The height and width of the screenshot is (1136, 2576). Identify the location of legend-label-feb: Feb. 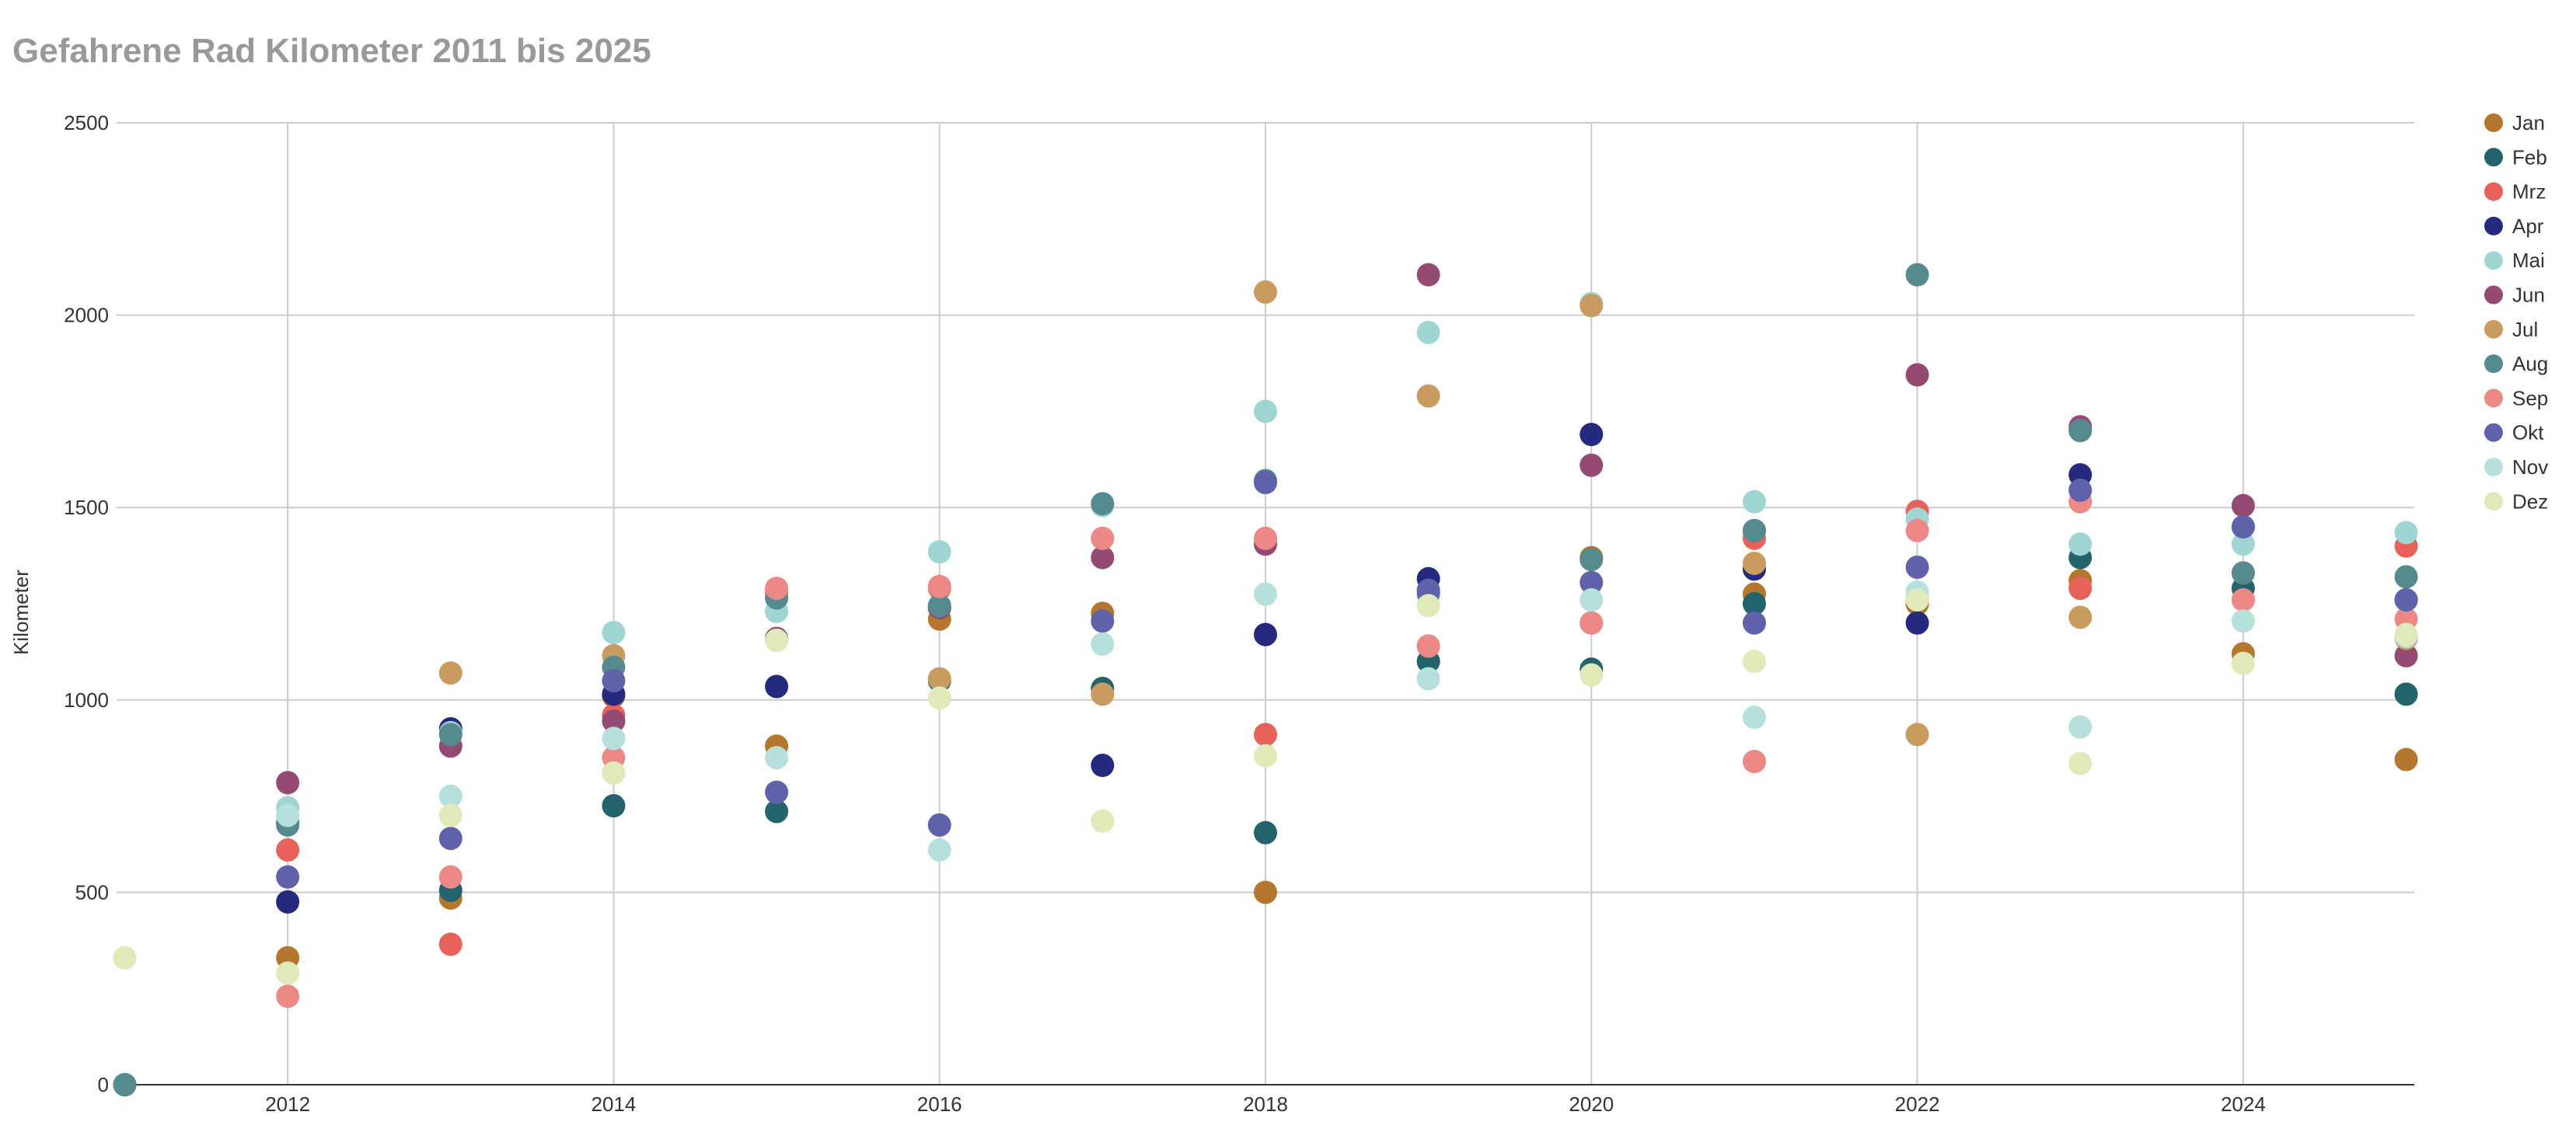
(2530, 157).